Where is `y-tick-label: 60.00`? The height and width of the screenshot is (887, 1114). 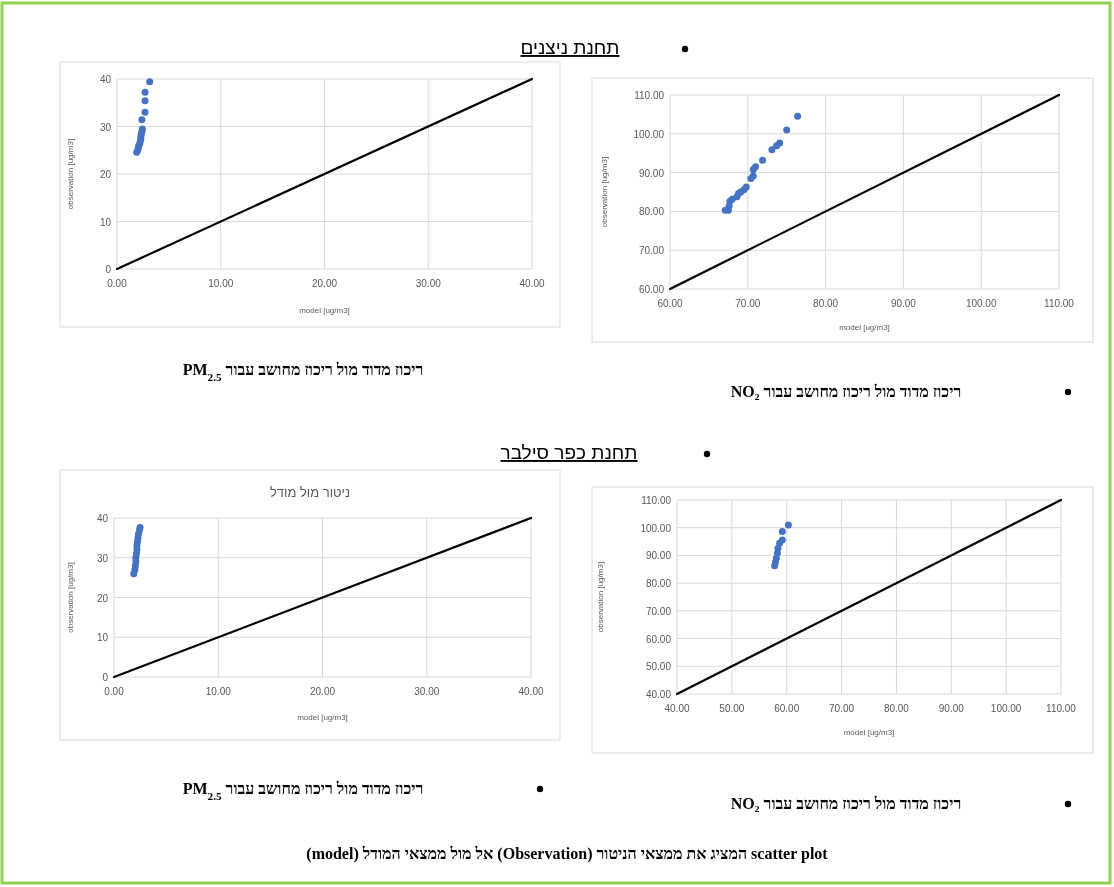
y-tick-label: 60.00 is located at coordinates (658, 639).